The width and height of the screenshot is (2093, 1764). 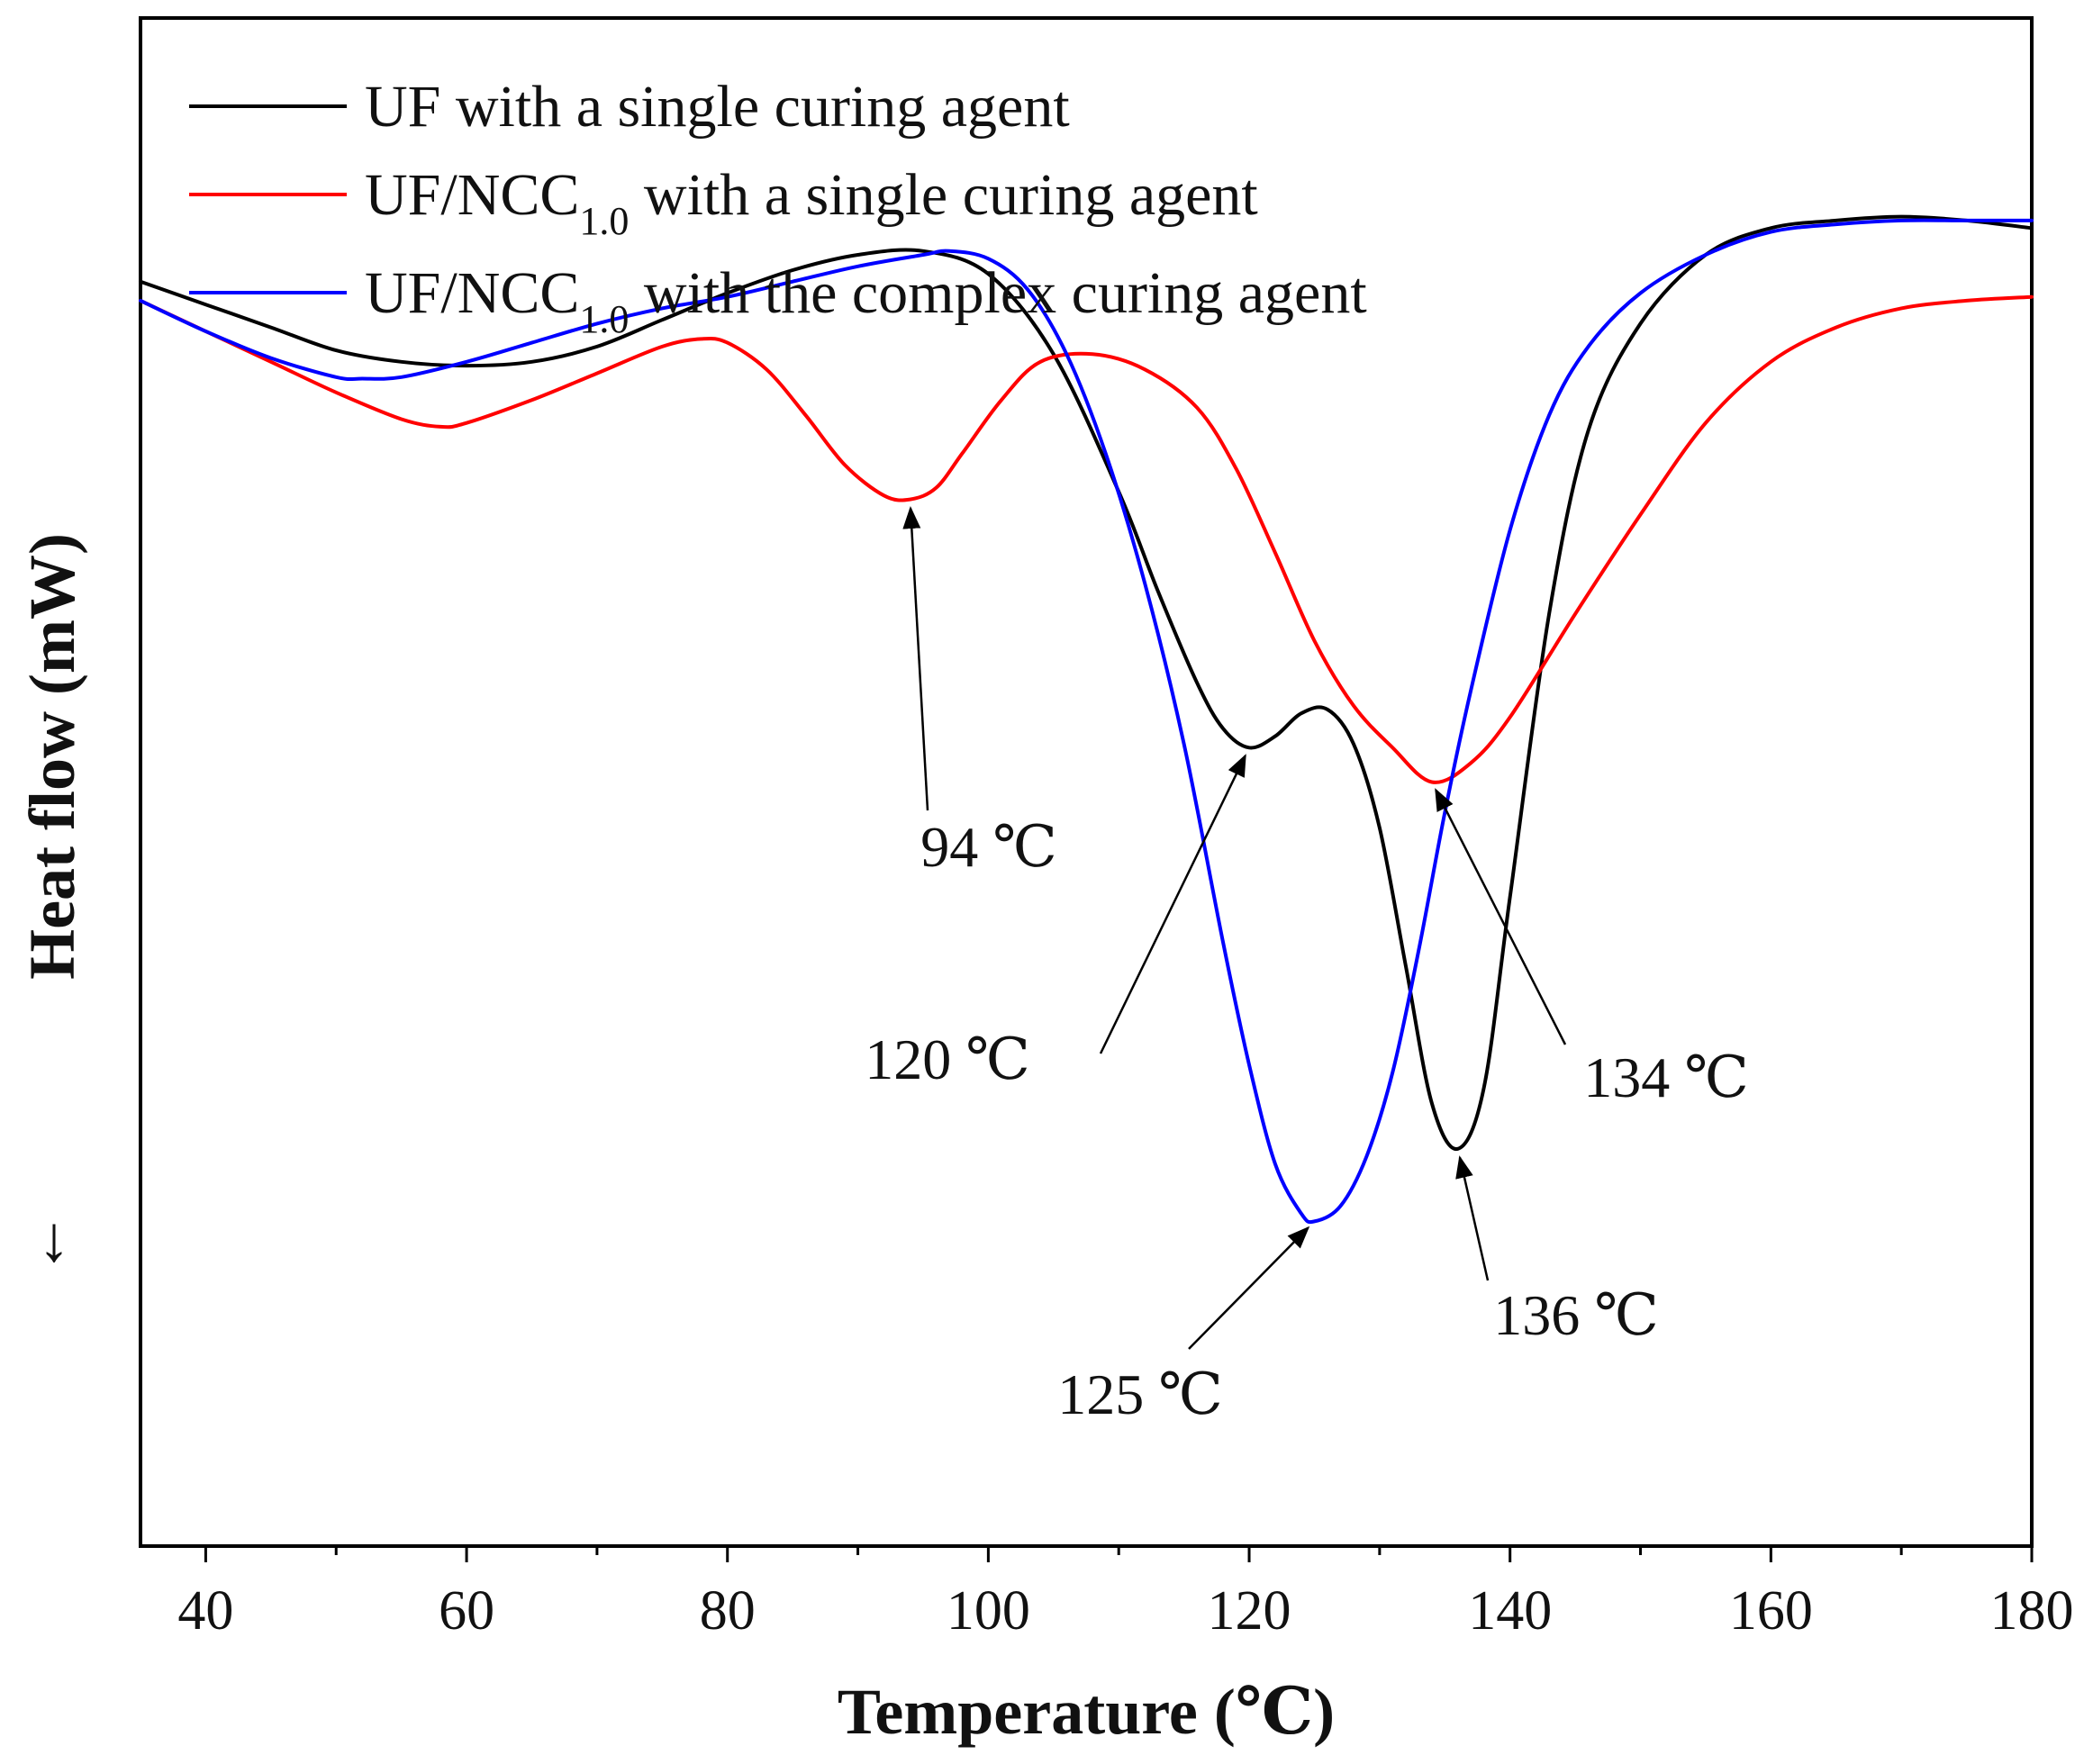 What do you see at coordinates (1771, 1611) in the screenshot?
I see `x-tick-label: 160` at bounding box center [1771, 1611].